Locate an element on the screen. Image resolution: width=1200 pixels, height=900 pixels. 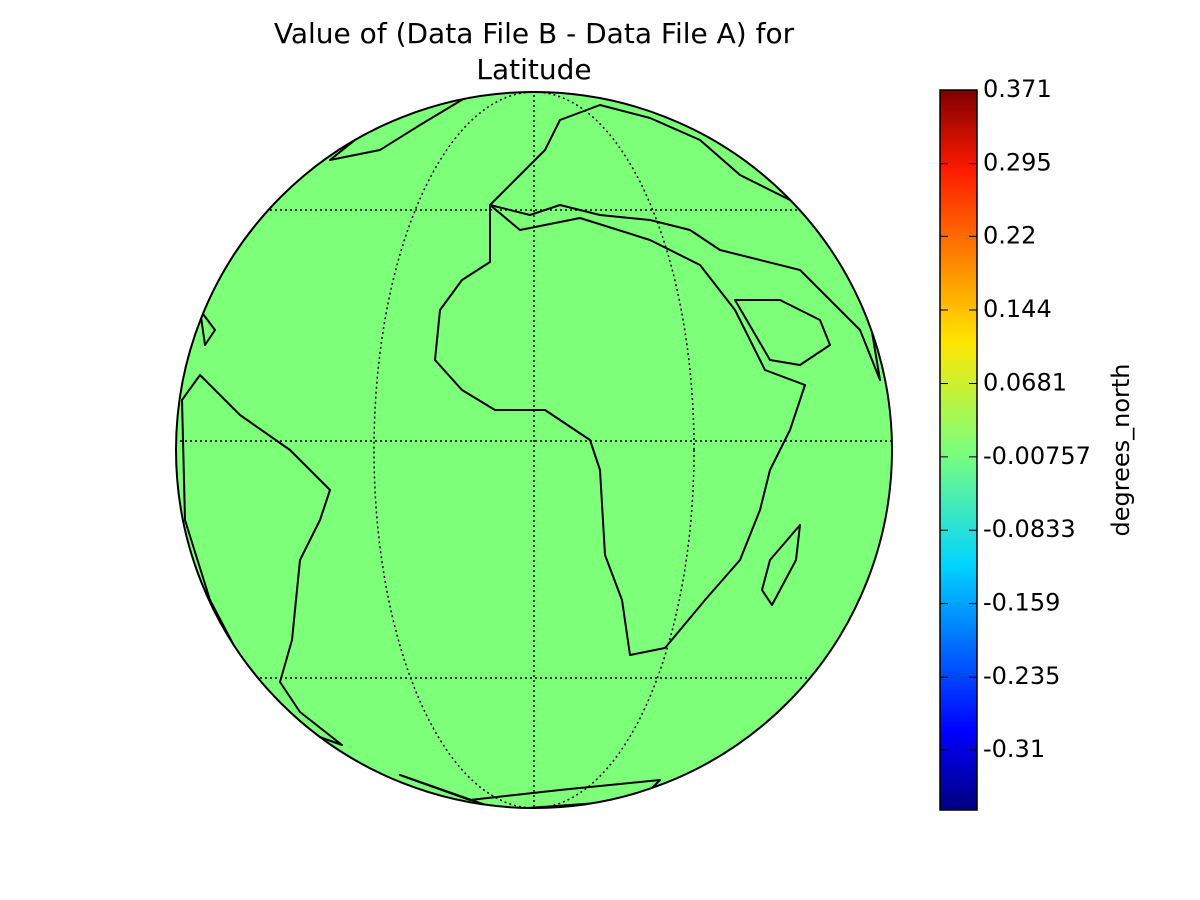
colorbar-tick-label: 0.22 is located at coordinates (1009, 235).